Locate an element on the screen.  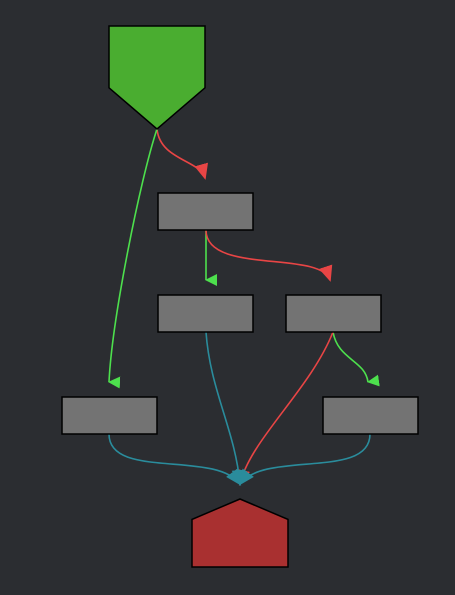
node-end-shape is located at coordinates (240, 533).